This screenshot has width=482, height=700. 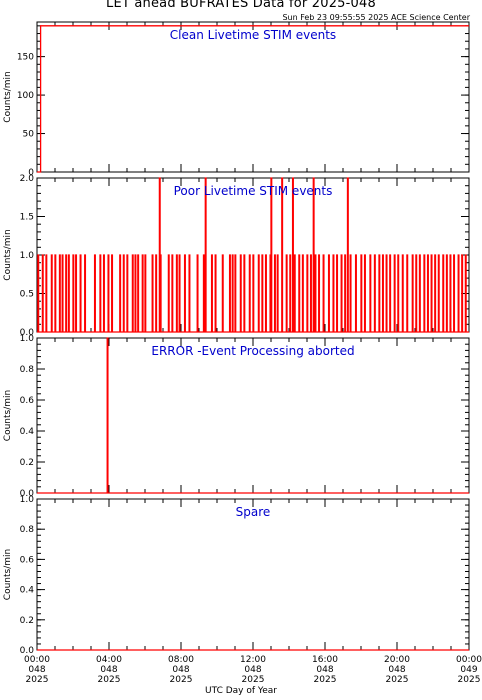 I want to click on y-tick-label: 0.5, so click(x=27, y=295).